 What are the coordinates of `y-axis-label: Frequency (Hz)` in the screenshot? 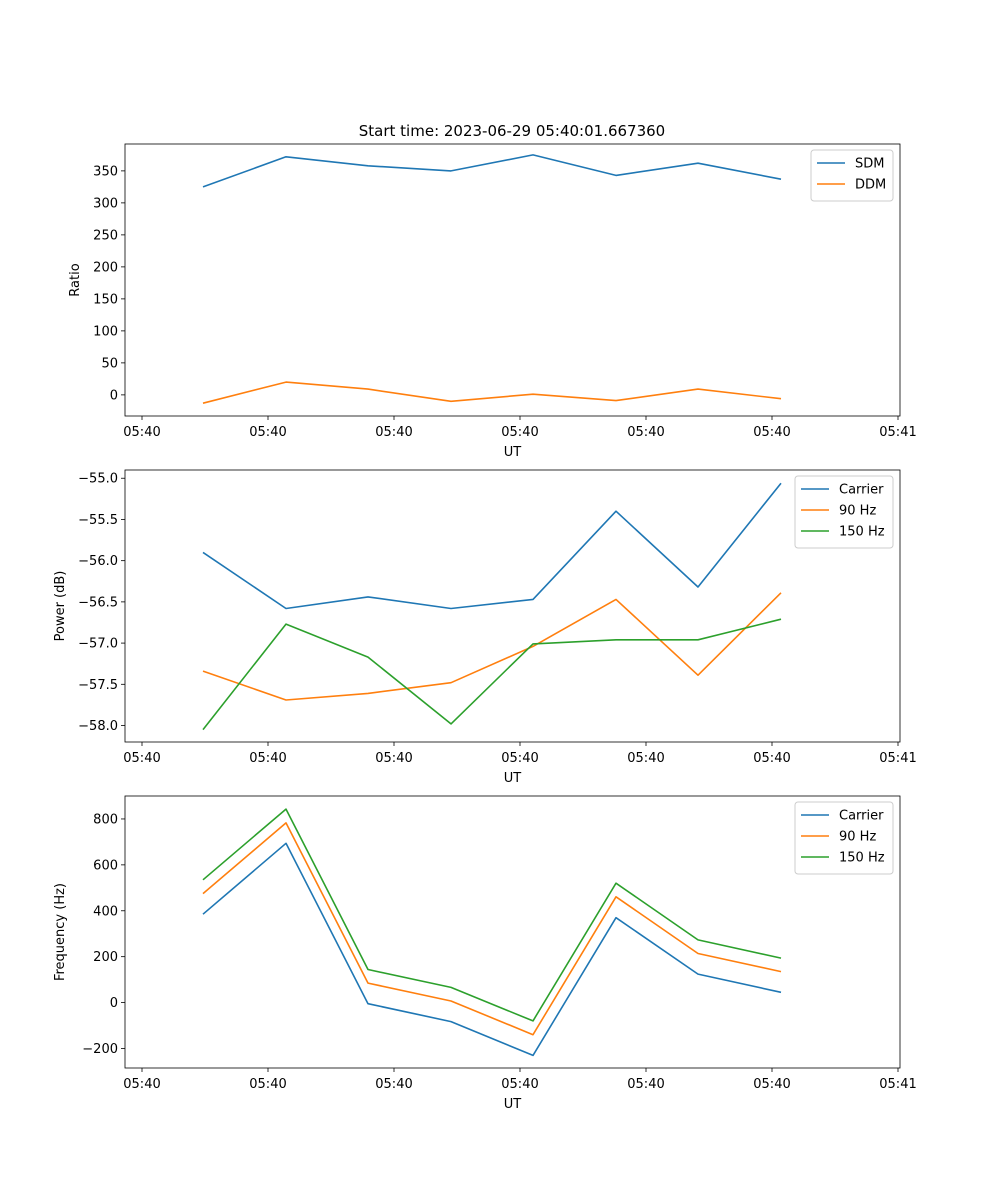 It's located at (60, 932).